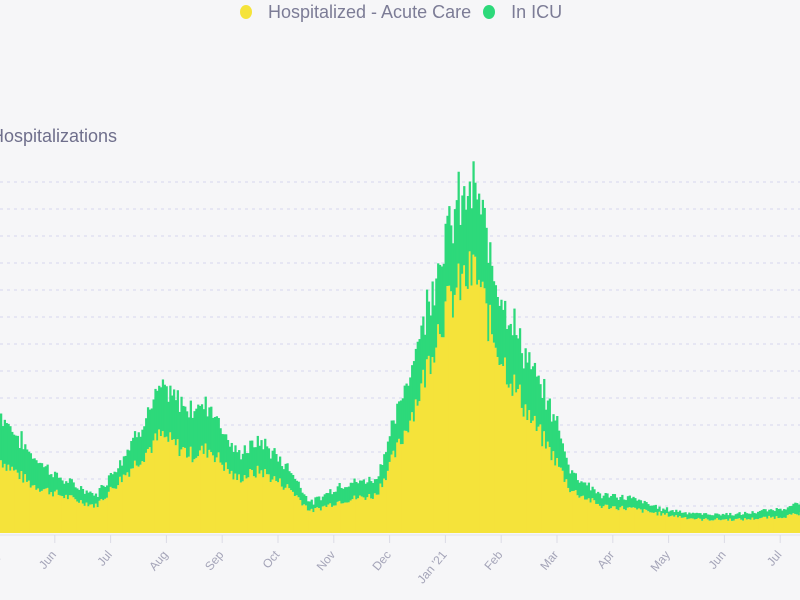 Image resolution: width=800 pixels, height=600 pixels. I want to click on legend-item-icu: In ICU, so click(522, 12).